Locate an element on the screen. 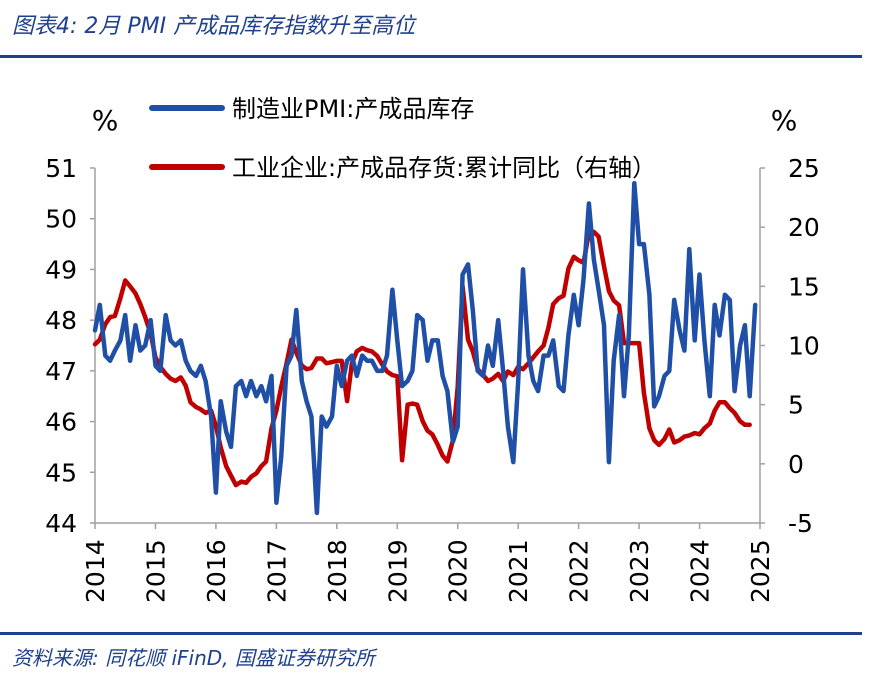 This screenshot has height=682, width=889. right-tick-label: 20 is located at coordinates (804, 227).